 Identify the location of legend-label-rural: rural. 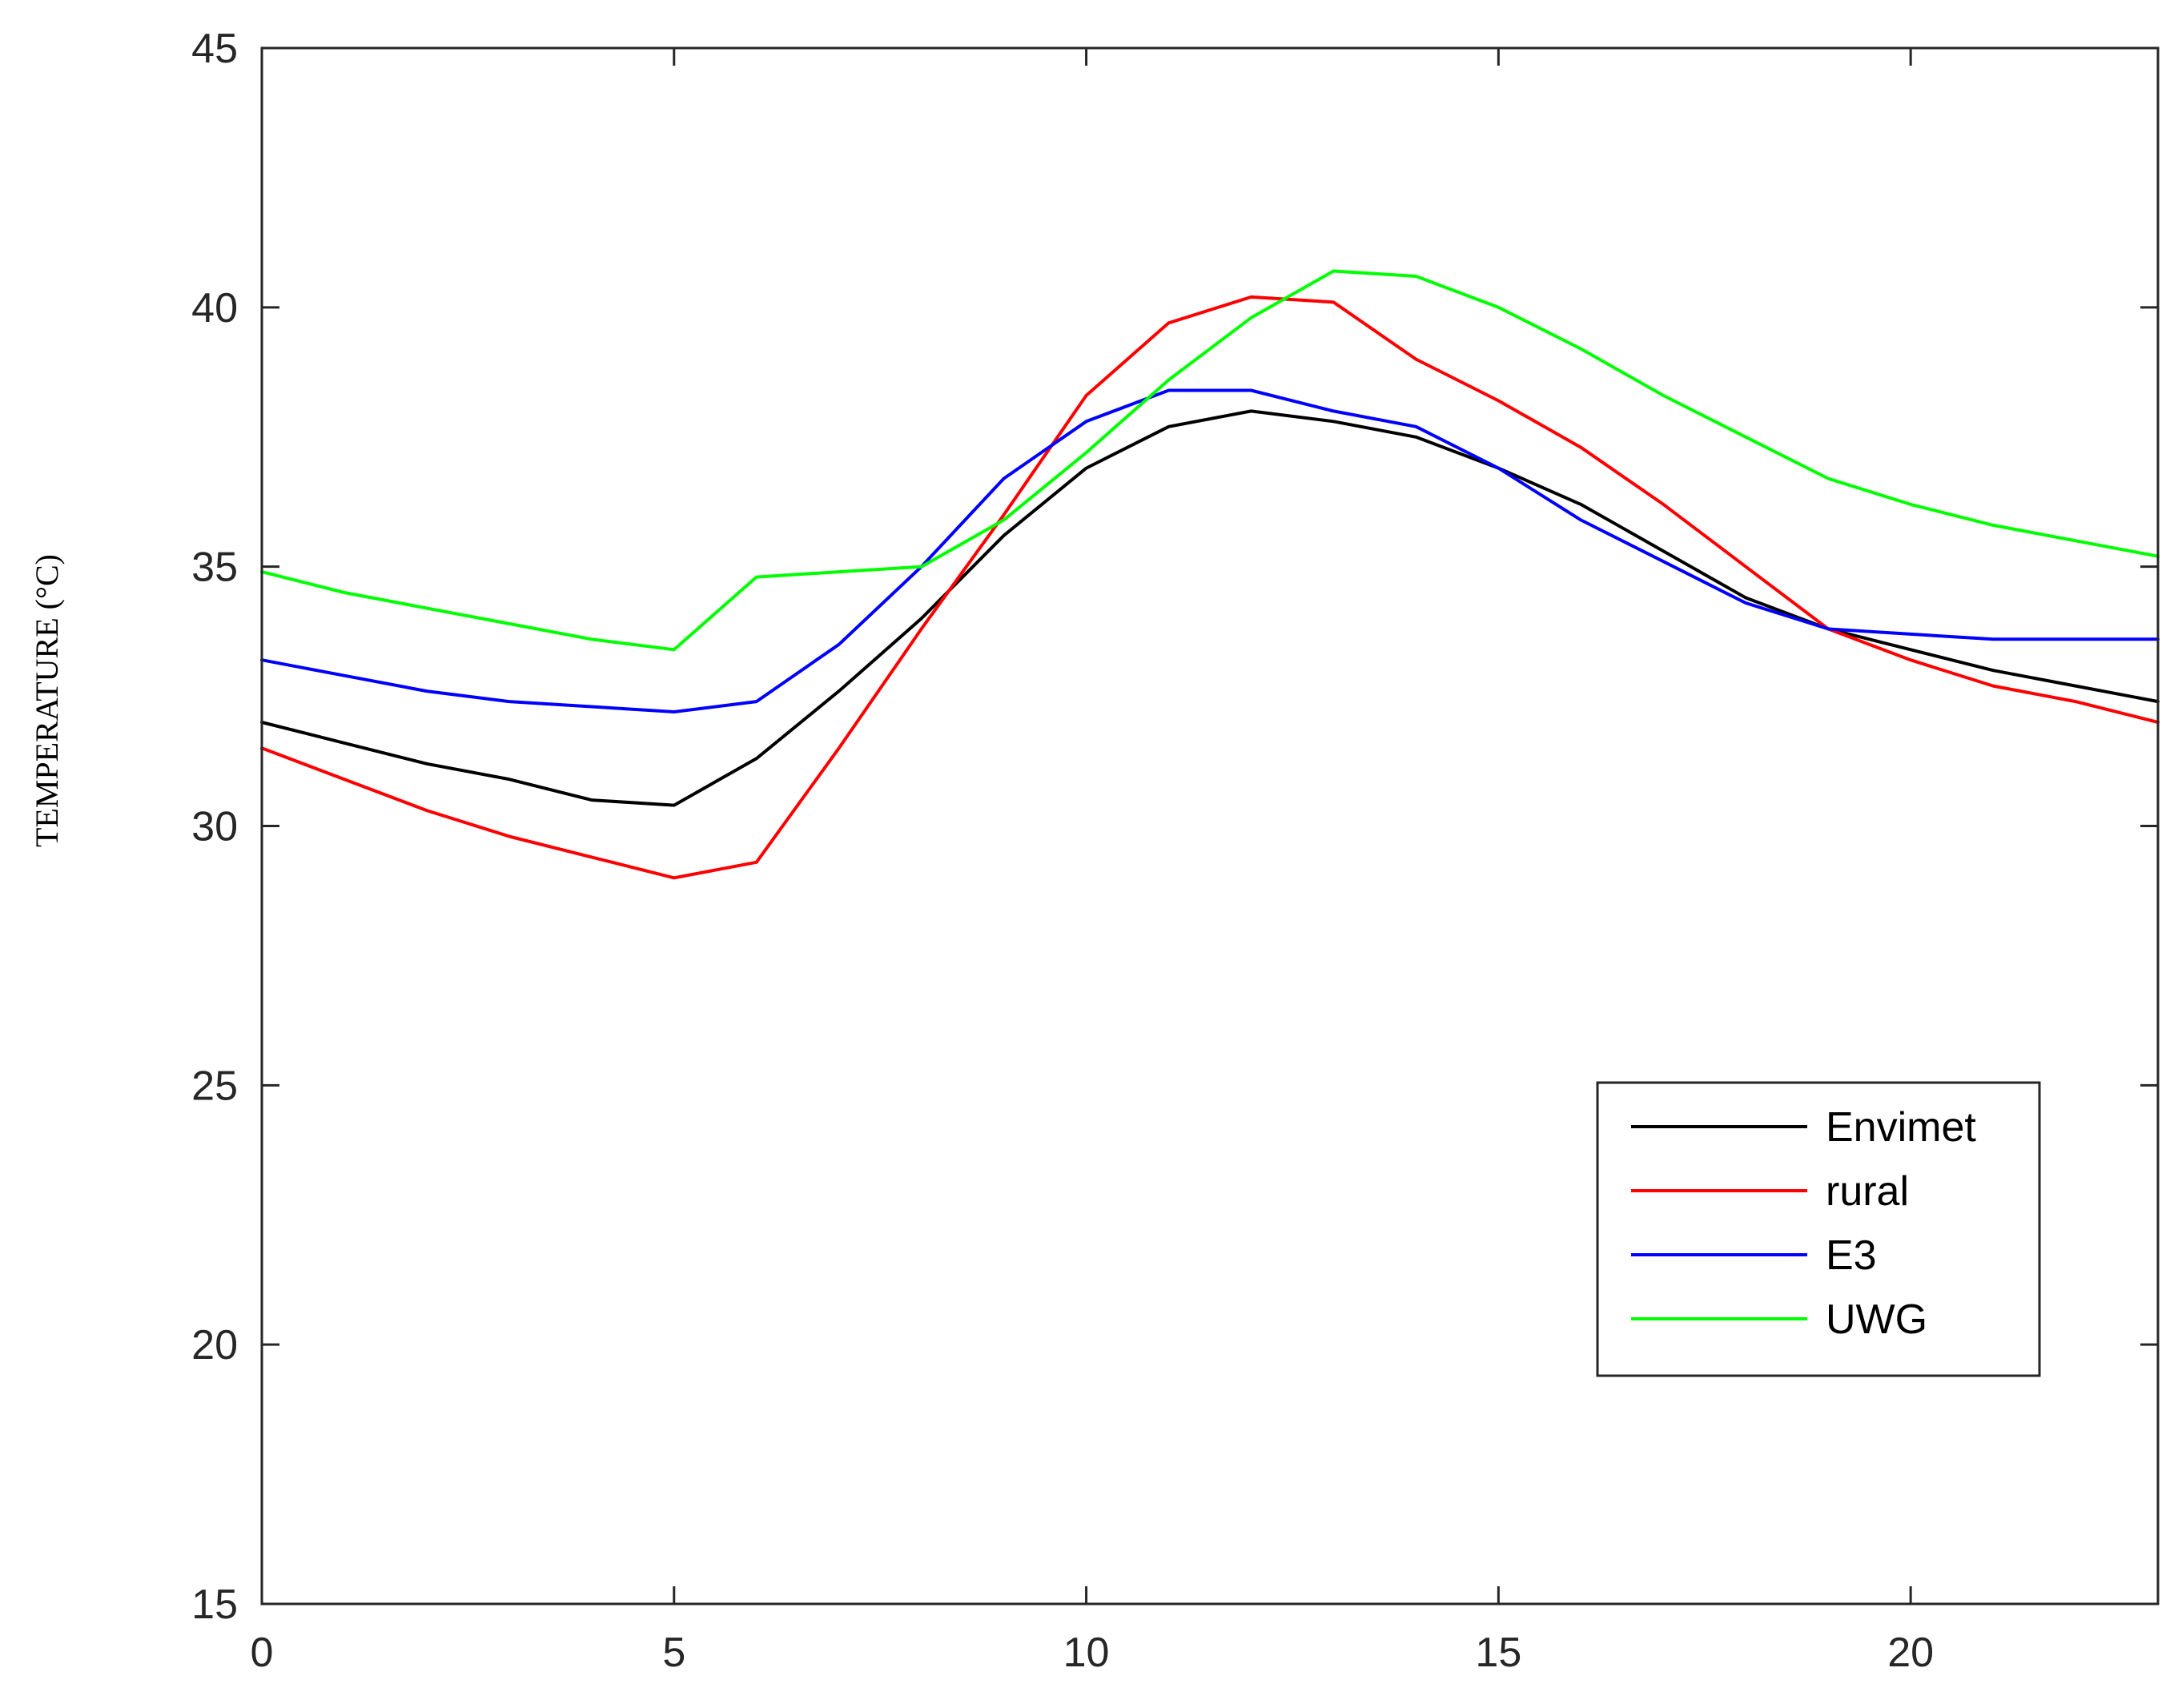
(1868, 1192).